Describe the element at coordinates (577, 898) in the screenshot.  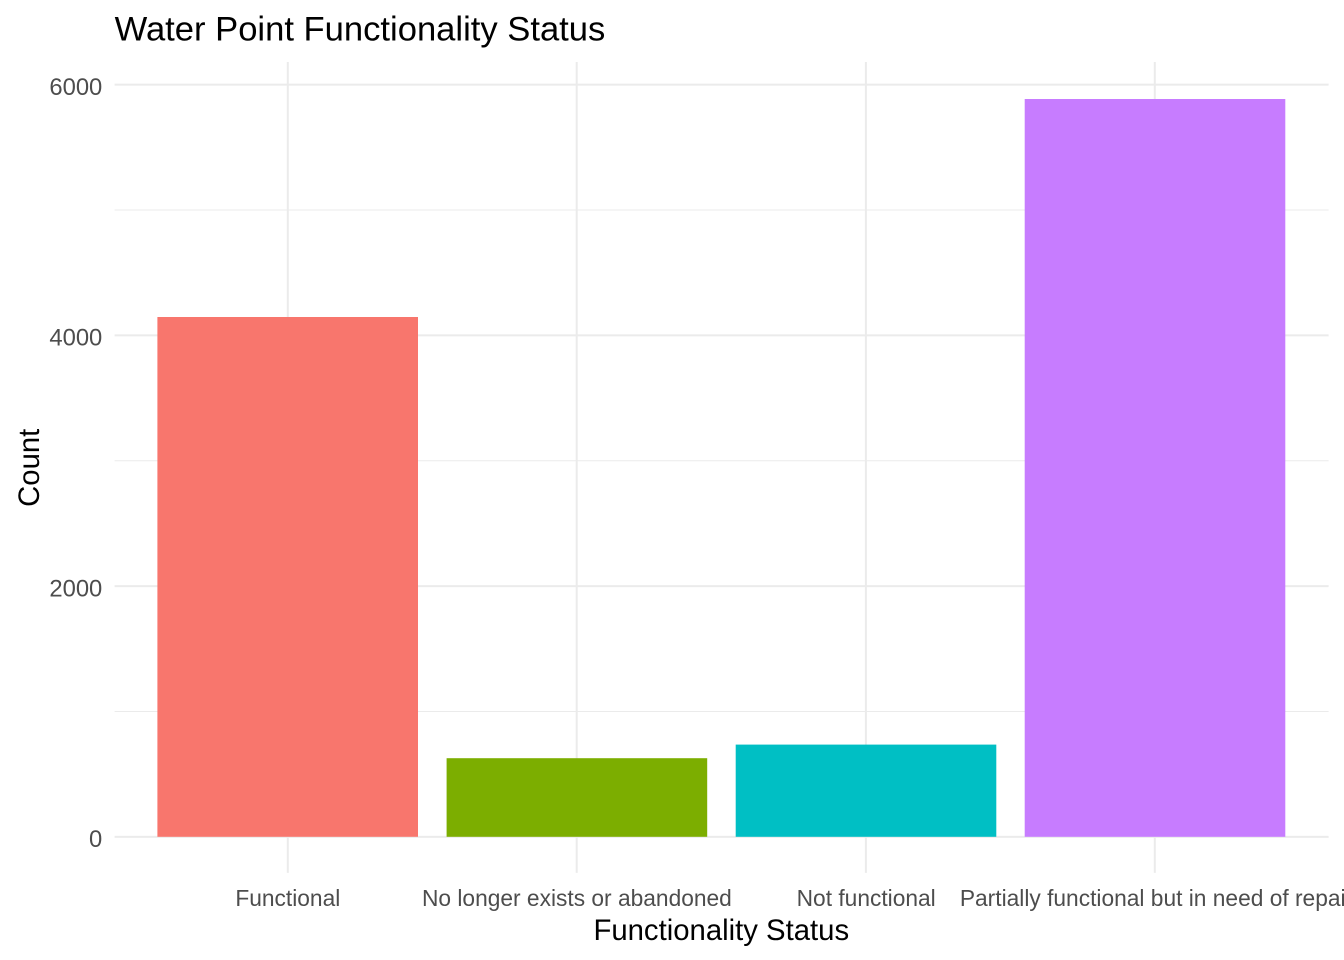
I see `svg-text: No longer exists or abandoned` at that location.